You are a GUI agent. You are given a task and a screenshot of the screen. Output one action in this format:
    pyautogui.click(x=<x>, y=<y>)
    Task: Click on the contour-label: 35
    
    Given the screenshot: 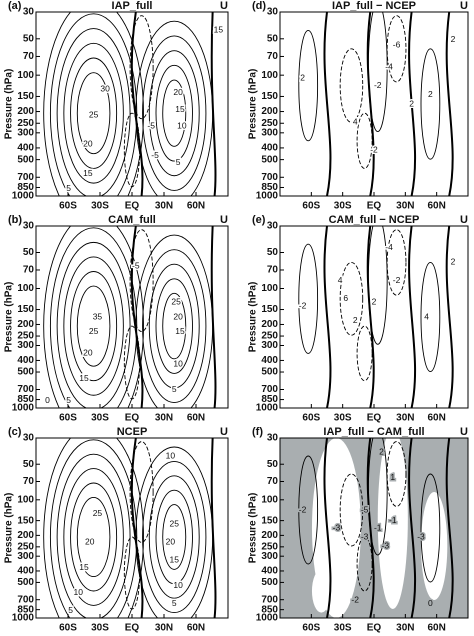 What is the action you would take?
    pyautogui.click(x=98, y=316)
    